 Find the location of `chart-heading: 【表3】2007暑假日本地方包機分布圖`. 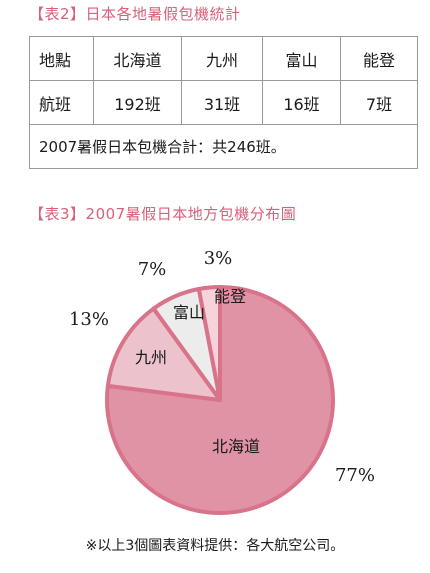

chart-heading: 【表3】2007暑假日本地方包機分布圖 is located at coordinates (163, 214).